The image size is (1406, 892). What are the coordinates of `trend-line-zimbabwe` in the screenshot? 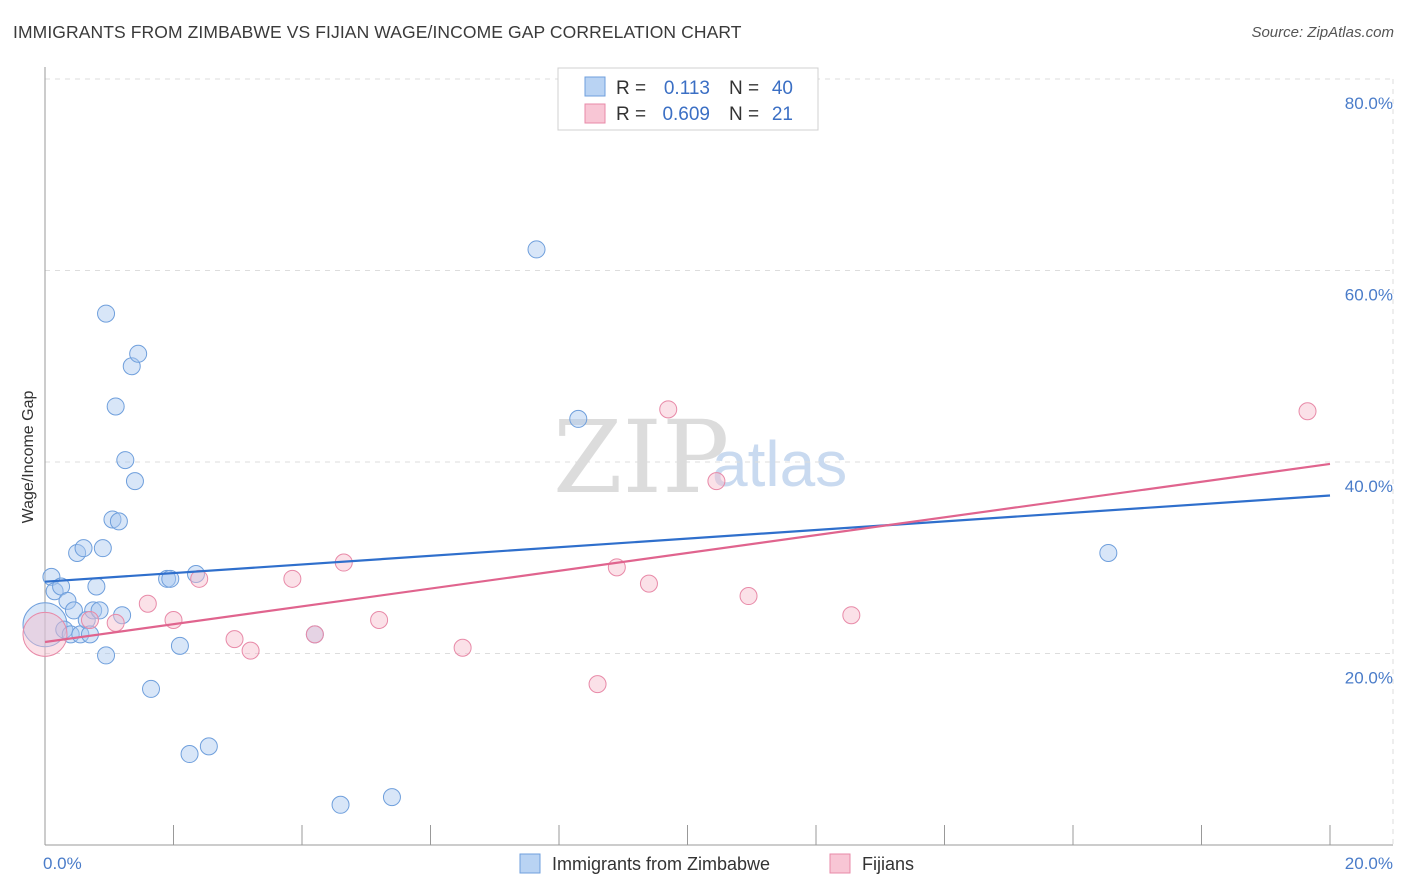 It's located at (687, 538).